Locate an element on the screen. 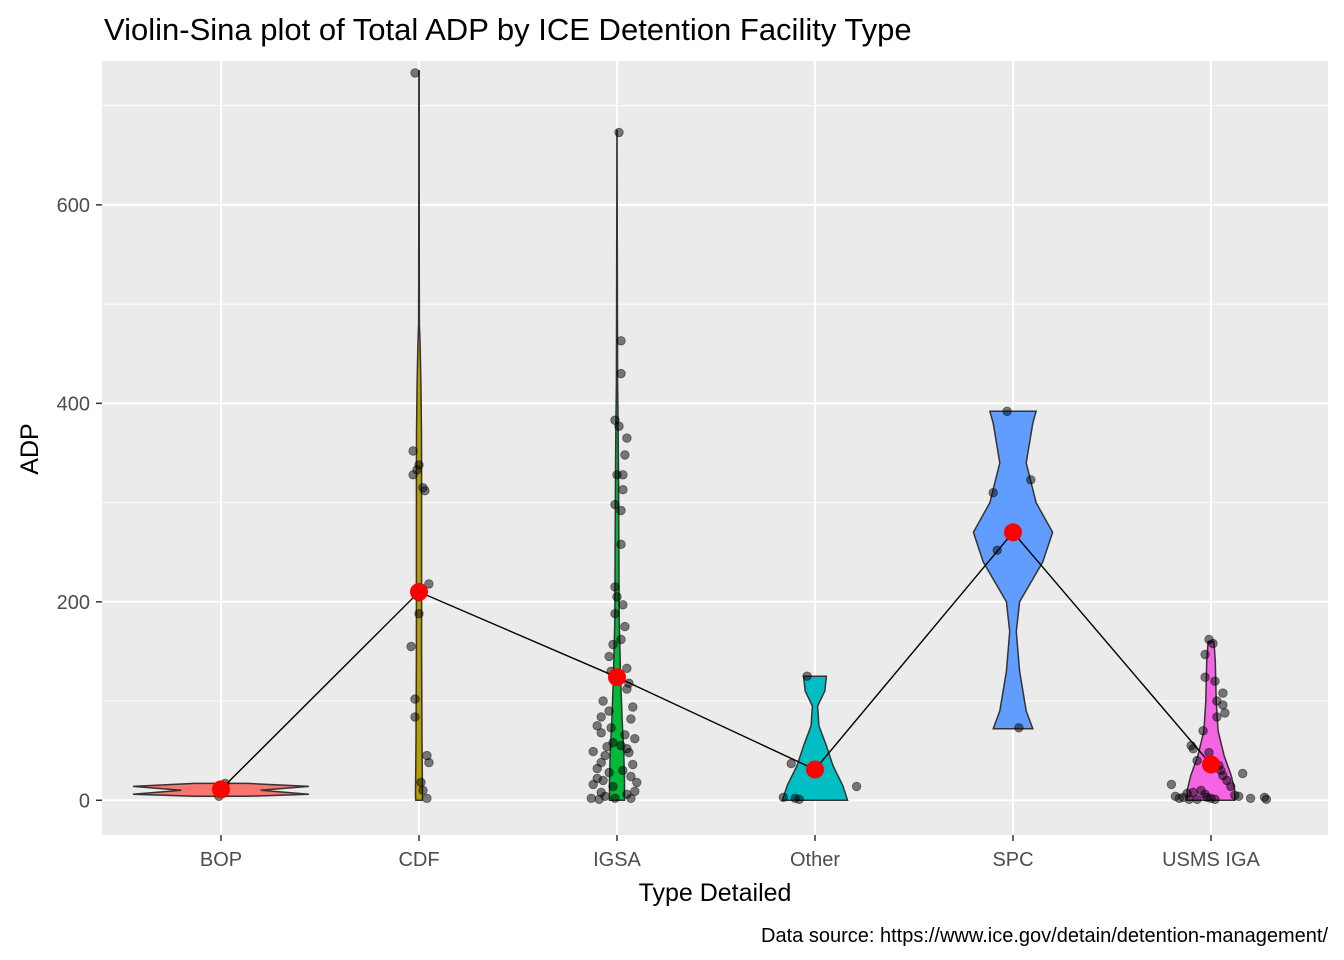 Image resolution: width=1344 pixels, height=960 pixels. mean-point-cdf is located at coordinates (419, 591).